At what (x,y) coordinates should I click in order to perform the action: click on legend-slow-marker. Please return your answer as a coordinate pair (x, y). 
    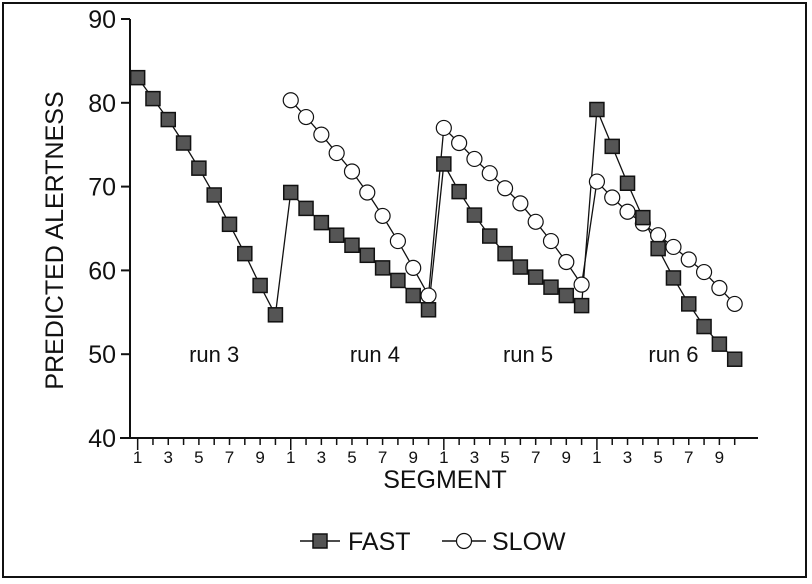
    Looking at the image, I should click on (464, 541).